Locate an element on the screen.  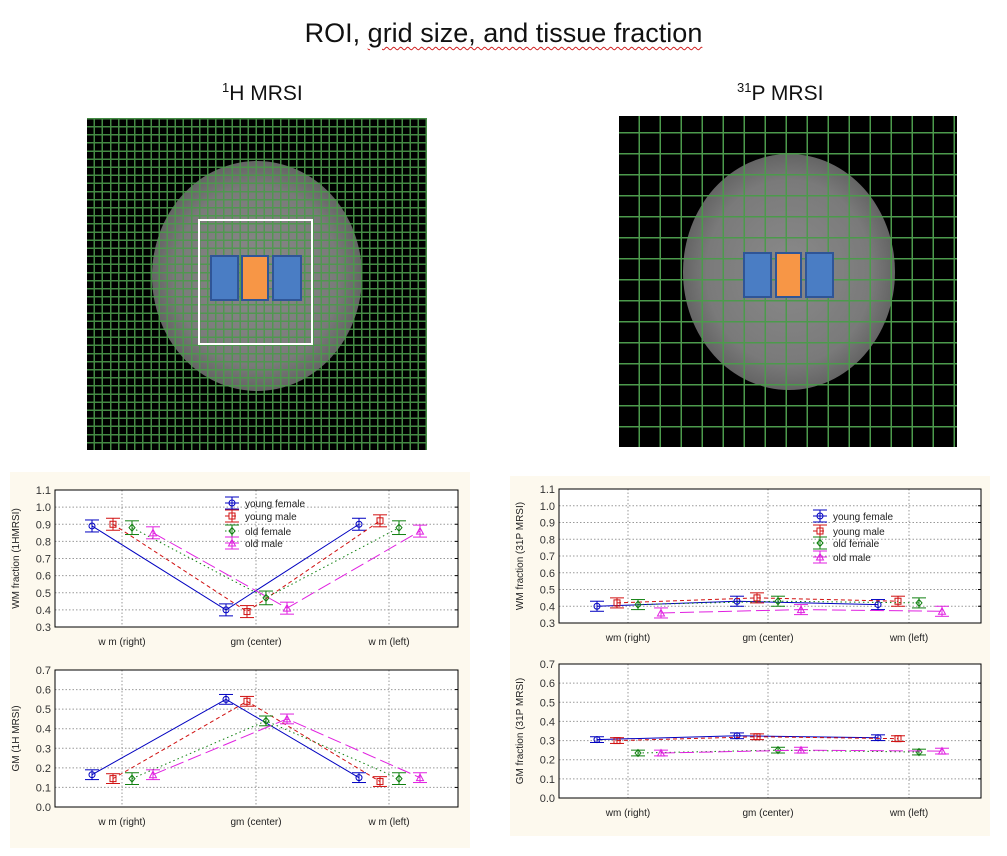
legend-label: old female is located at coordinates (856, 544).